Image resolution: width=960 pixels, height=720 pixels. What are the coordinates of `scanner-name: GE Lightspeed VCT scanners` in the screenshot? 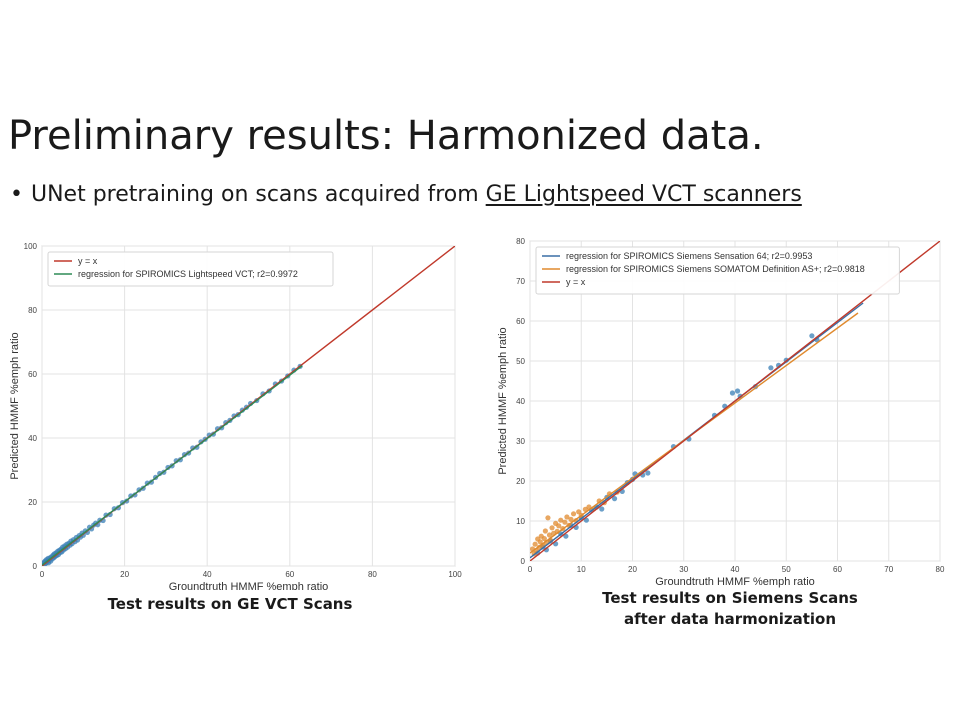 It's located at (643, 194).